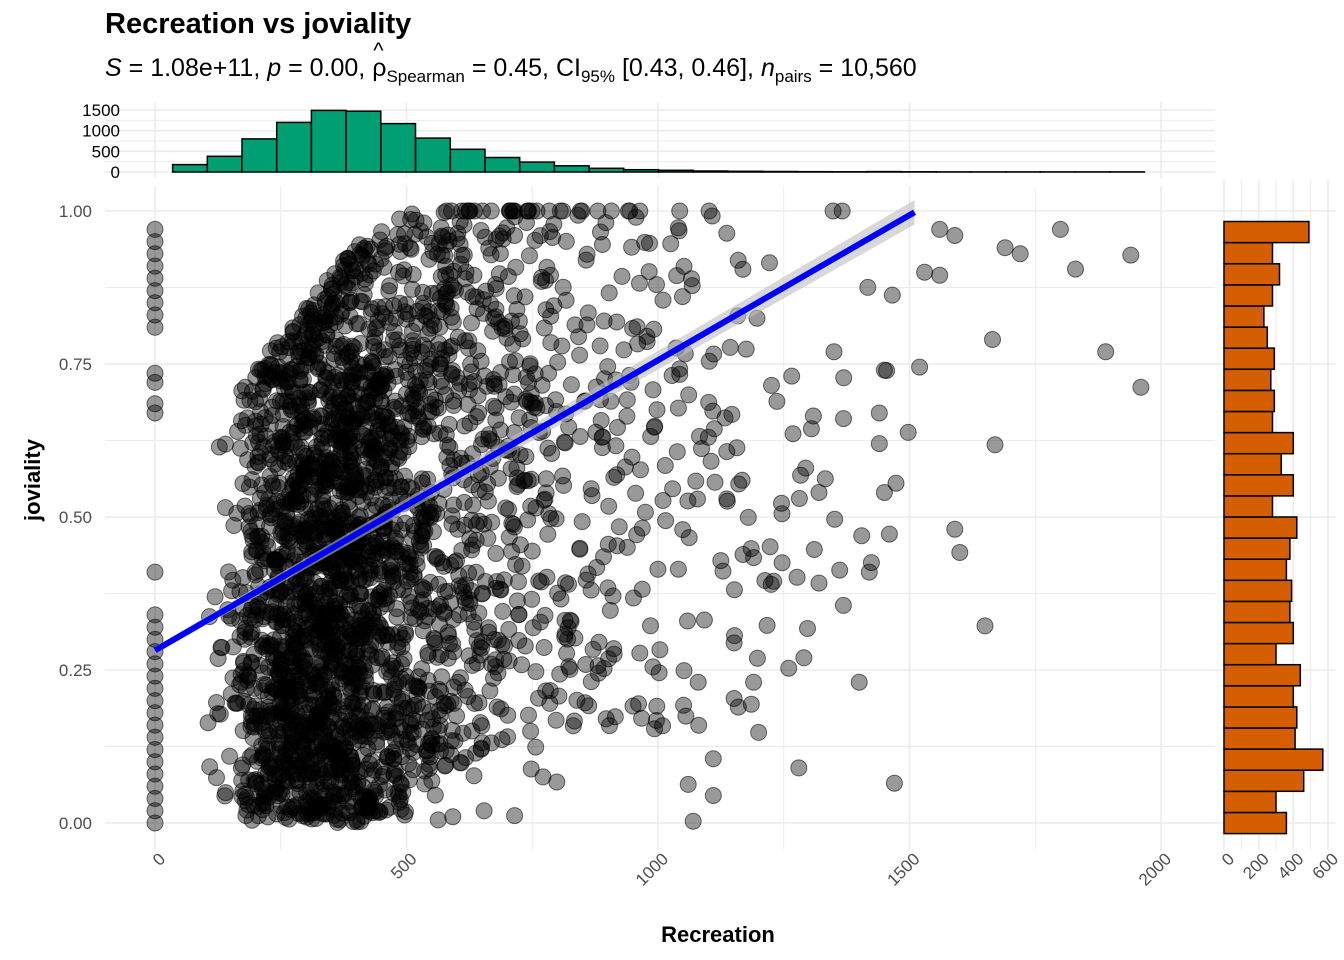 The image size is (1344, 960). What do you see at coordinates (1155, 869) in the screenshot?
I see `x-tick-label: 2000` at bounding box center [1155, 869].